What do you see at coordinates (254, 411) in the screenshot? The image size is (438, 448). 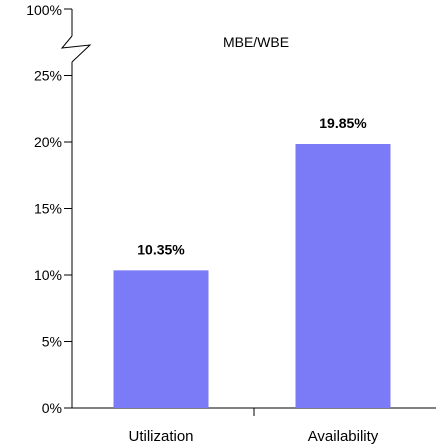 I see `x-axis` at bounding box center [254, 411].